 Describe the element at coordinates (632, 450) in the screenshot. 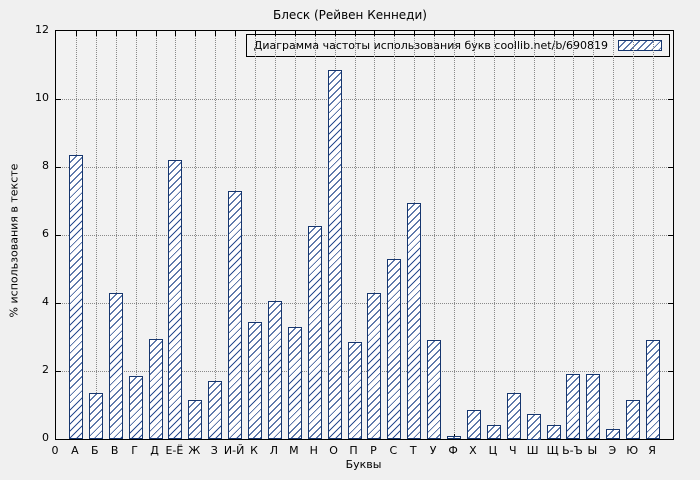

I see `x-tick-label: Ю` at that location.